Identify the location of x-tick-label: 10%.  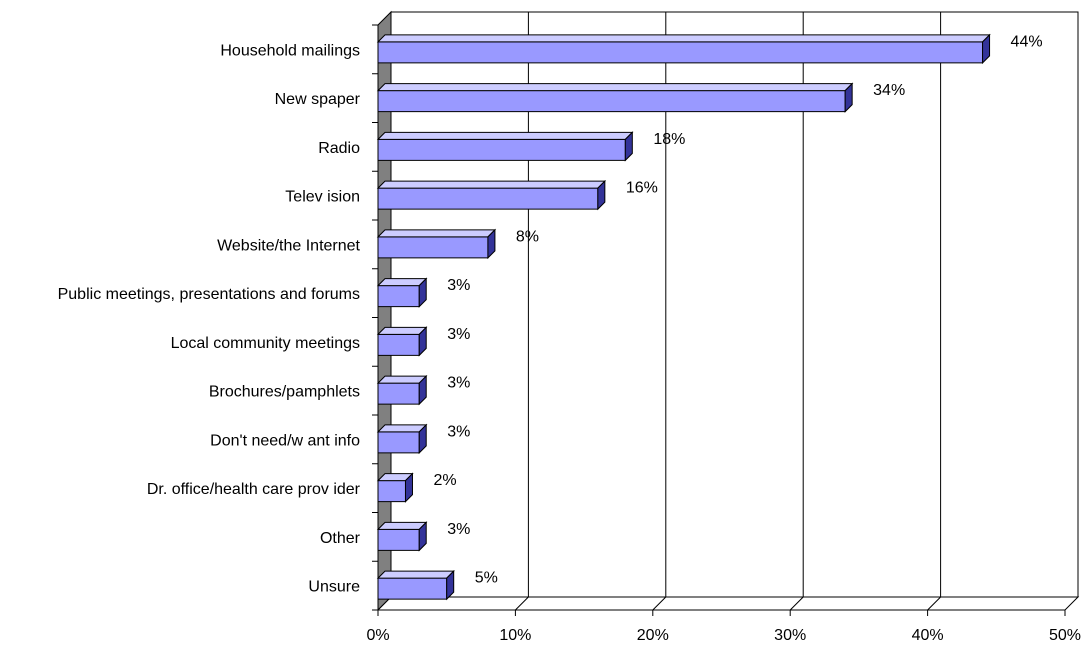
(515, 635).